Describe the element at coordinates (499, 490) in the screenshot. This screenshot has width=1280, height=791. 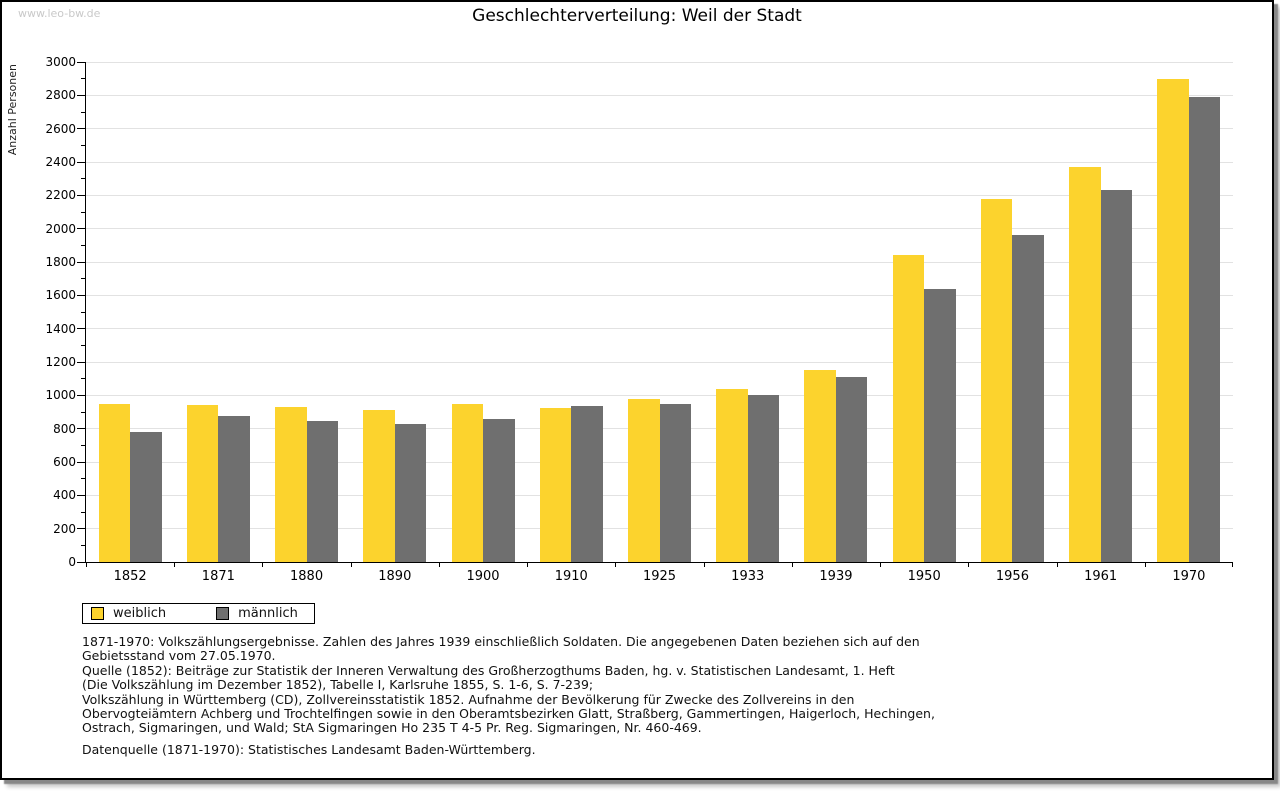
I see `bar-männlich-1900` at that location.